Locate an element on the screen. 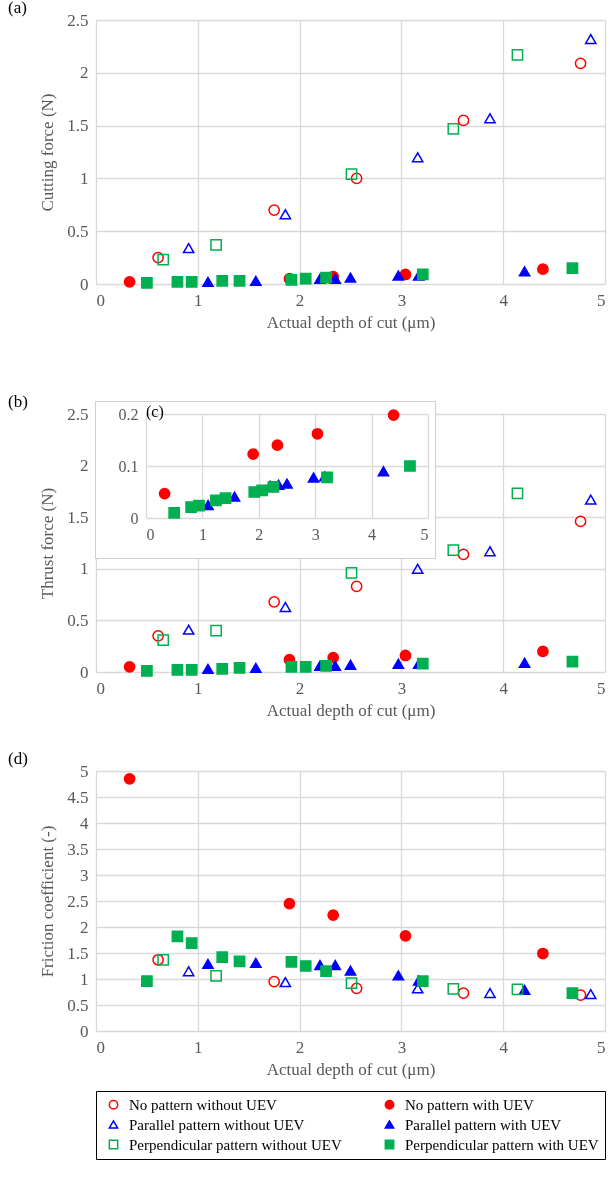 This screenshot has height=1188, width=611. y-axis-title: Friction coefficient (-) is located at coordinates (48, 901).